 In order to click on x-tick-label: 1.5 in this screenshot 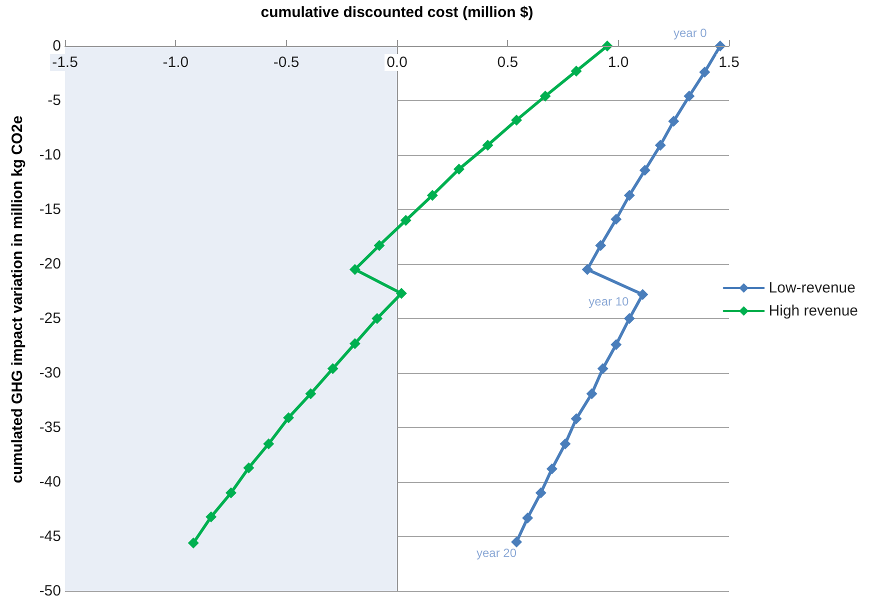, I will do `click(729, 62)`.